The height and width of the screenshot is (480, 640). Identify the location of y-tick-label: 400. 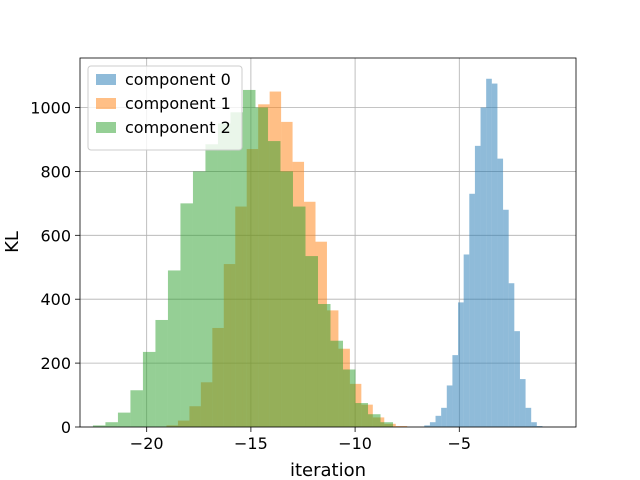
(55, 299).